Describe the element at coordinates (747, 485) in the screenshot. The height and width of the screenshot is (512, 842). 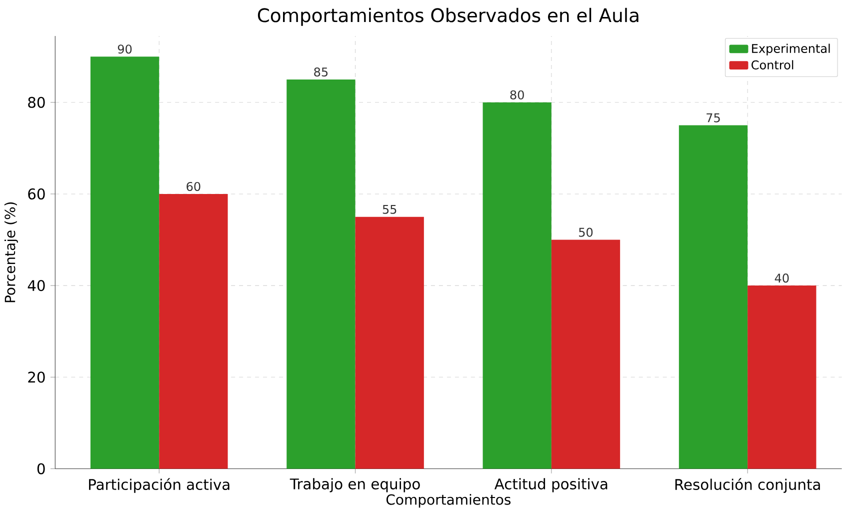
I see `x-tick-label: Resolución conjunta` at that location.